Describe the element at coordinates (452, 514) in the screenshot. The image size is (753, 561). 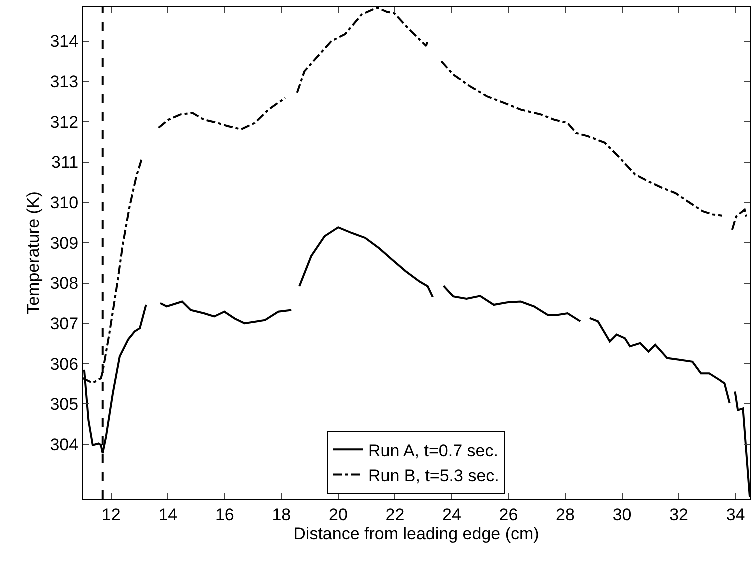
I see `x-tick-label: 24` at that location.